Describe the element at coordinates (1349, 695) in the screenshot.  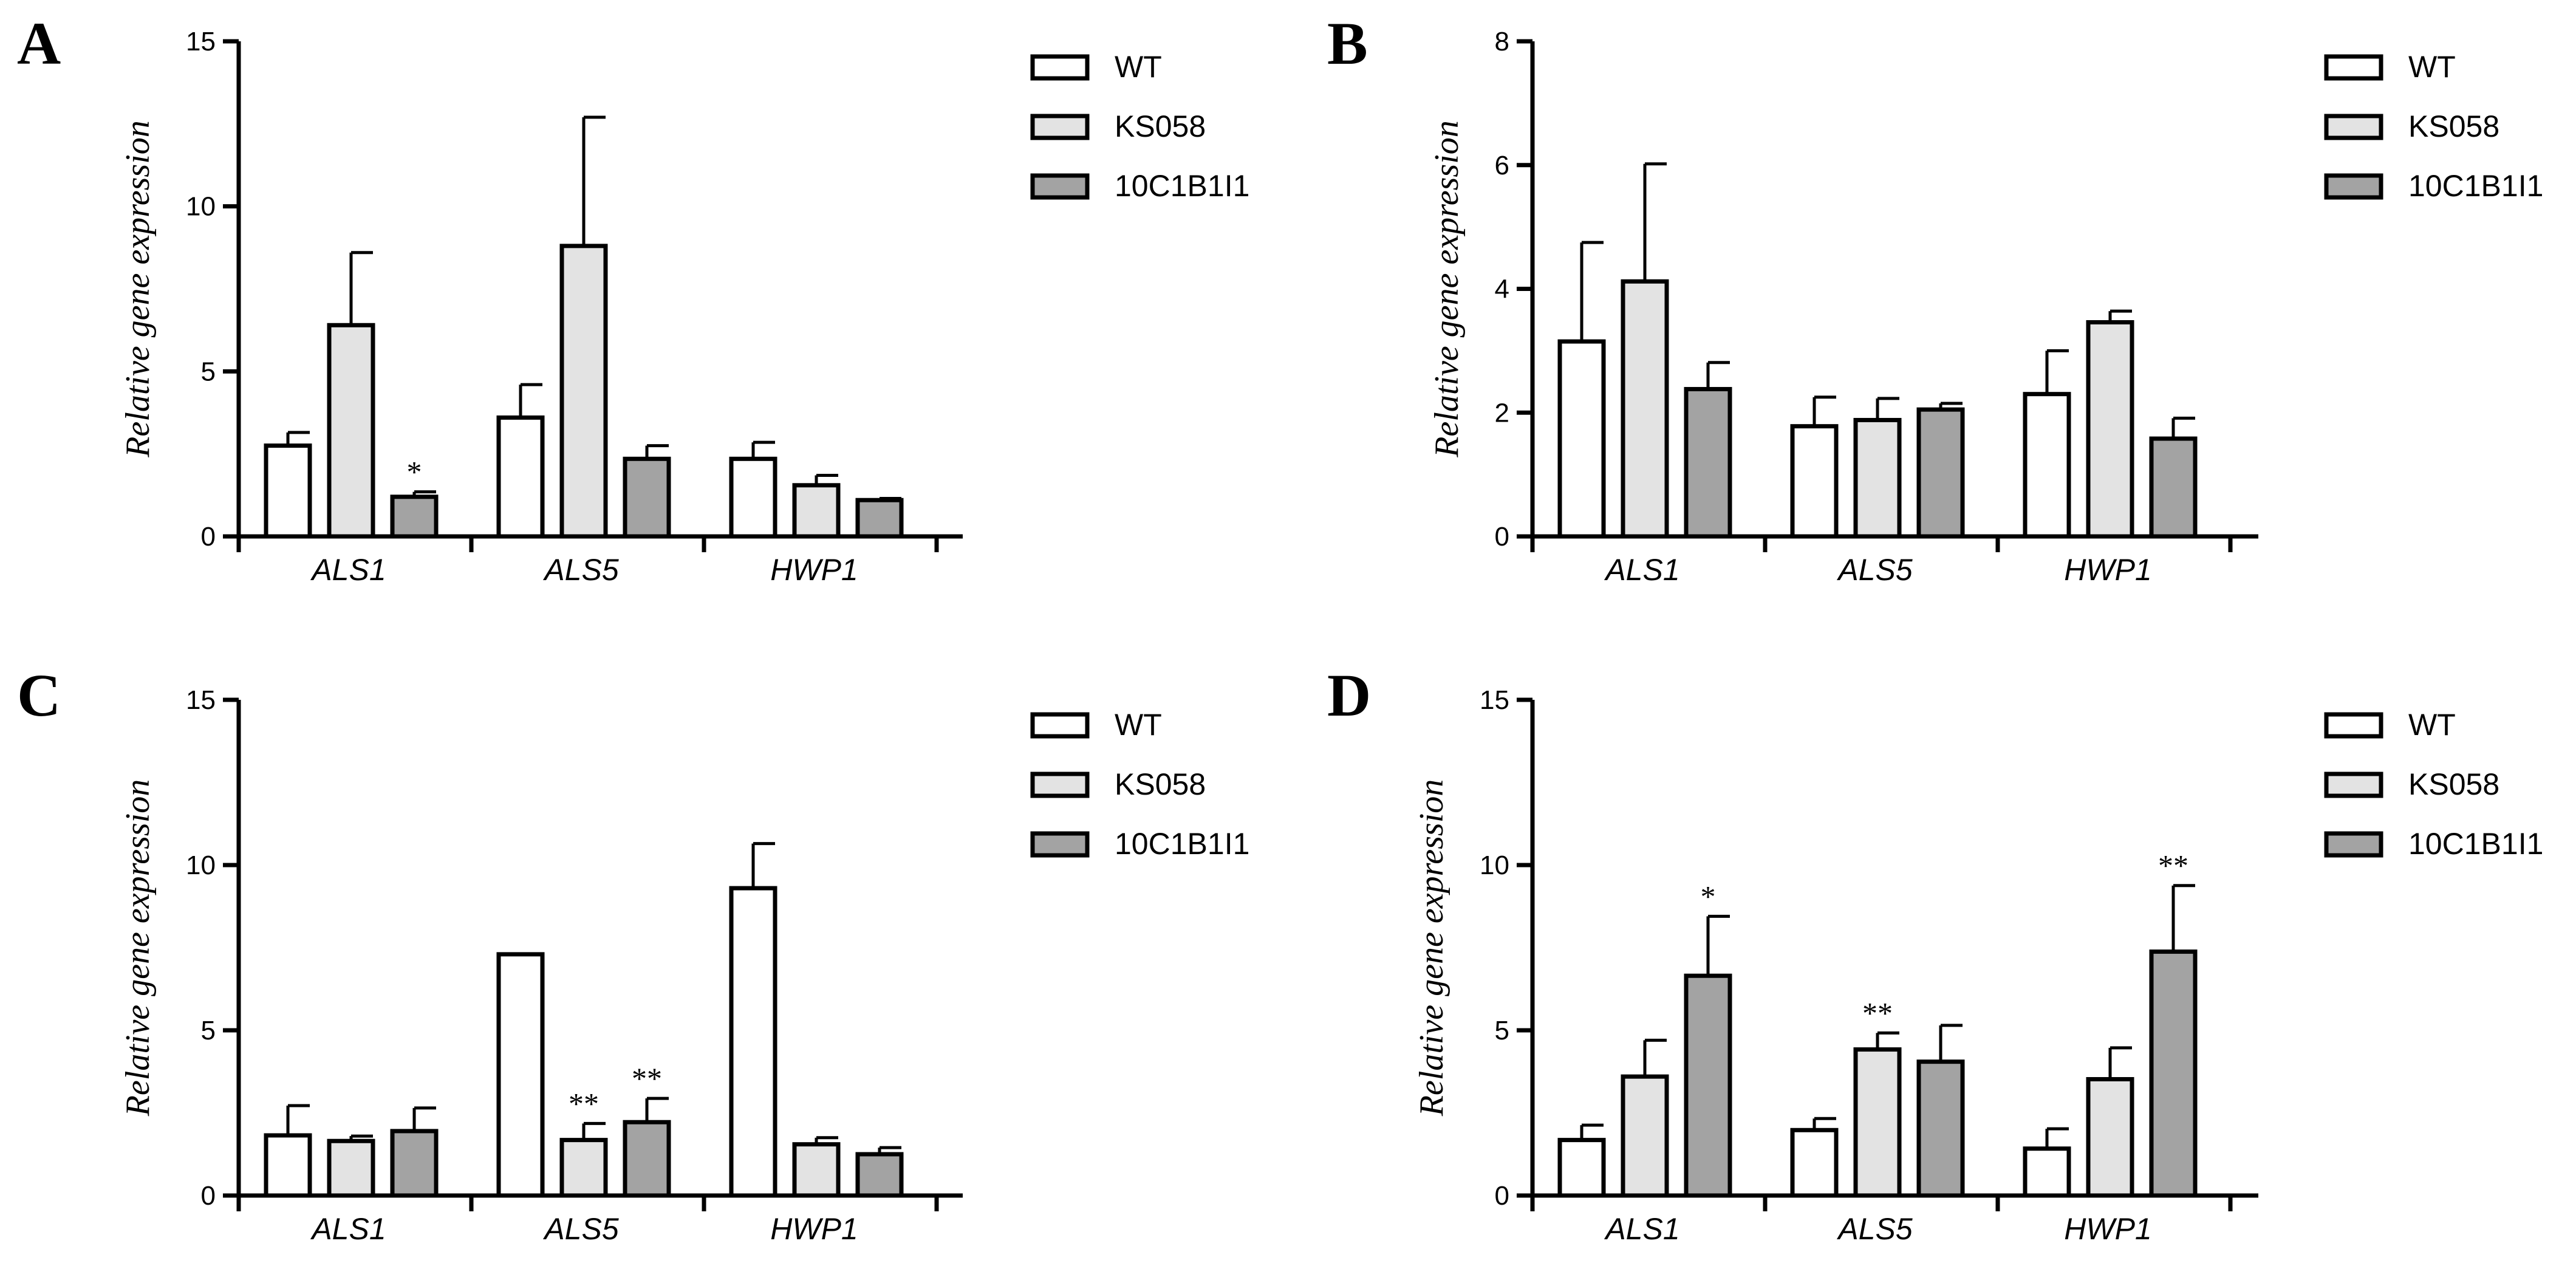
I see `panel-letter: D` at that location.